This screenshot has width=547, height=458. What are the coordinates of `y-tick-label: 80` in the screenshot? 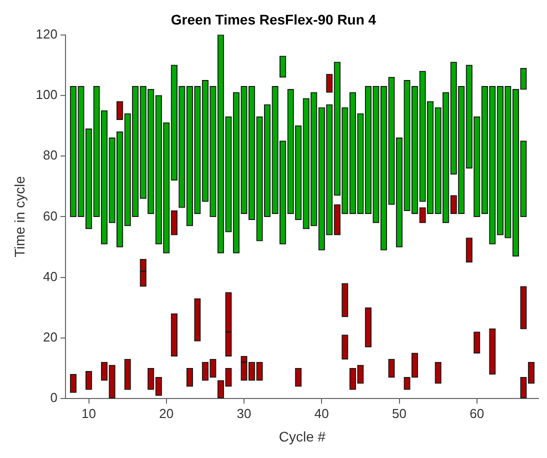 It's located at (50, 155).